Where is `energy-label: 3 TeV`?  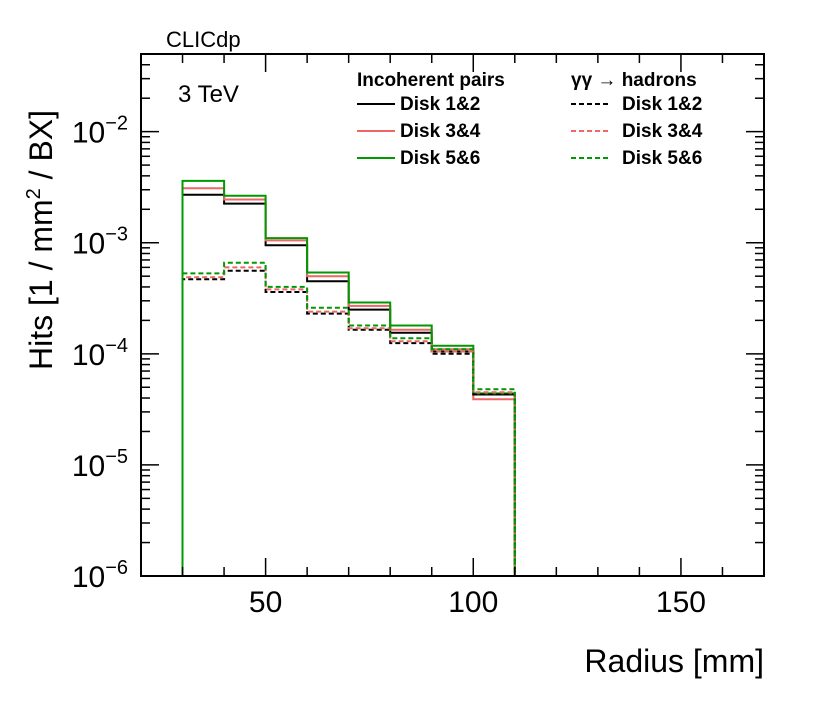 energy-label: 3 TeV is located at coordinates (208, 94).